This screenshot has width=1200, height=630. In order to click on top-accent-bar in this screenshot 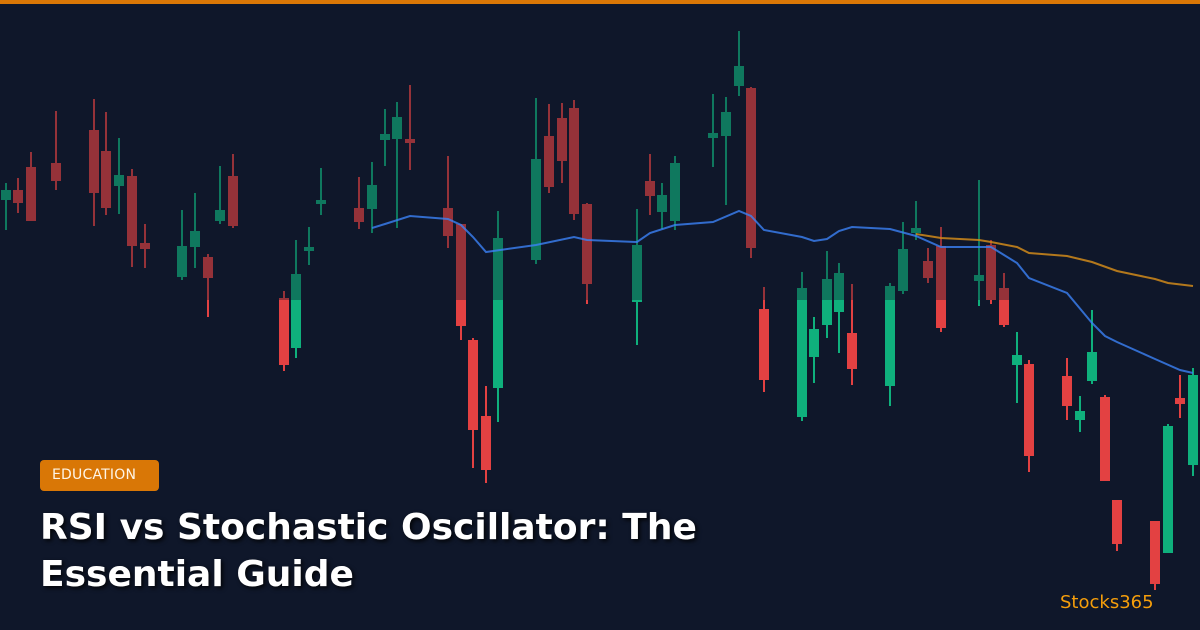, I will do `click(600, 2)`.